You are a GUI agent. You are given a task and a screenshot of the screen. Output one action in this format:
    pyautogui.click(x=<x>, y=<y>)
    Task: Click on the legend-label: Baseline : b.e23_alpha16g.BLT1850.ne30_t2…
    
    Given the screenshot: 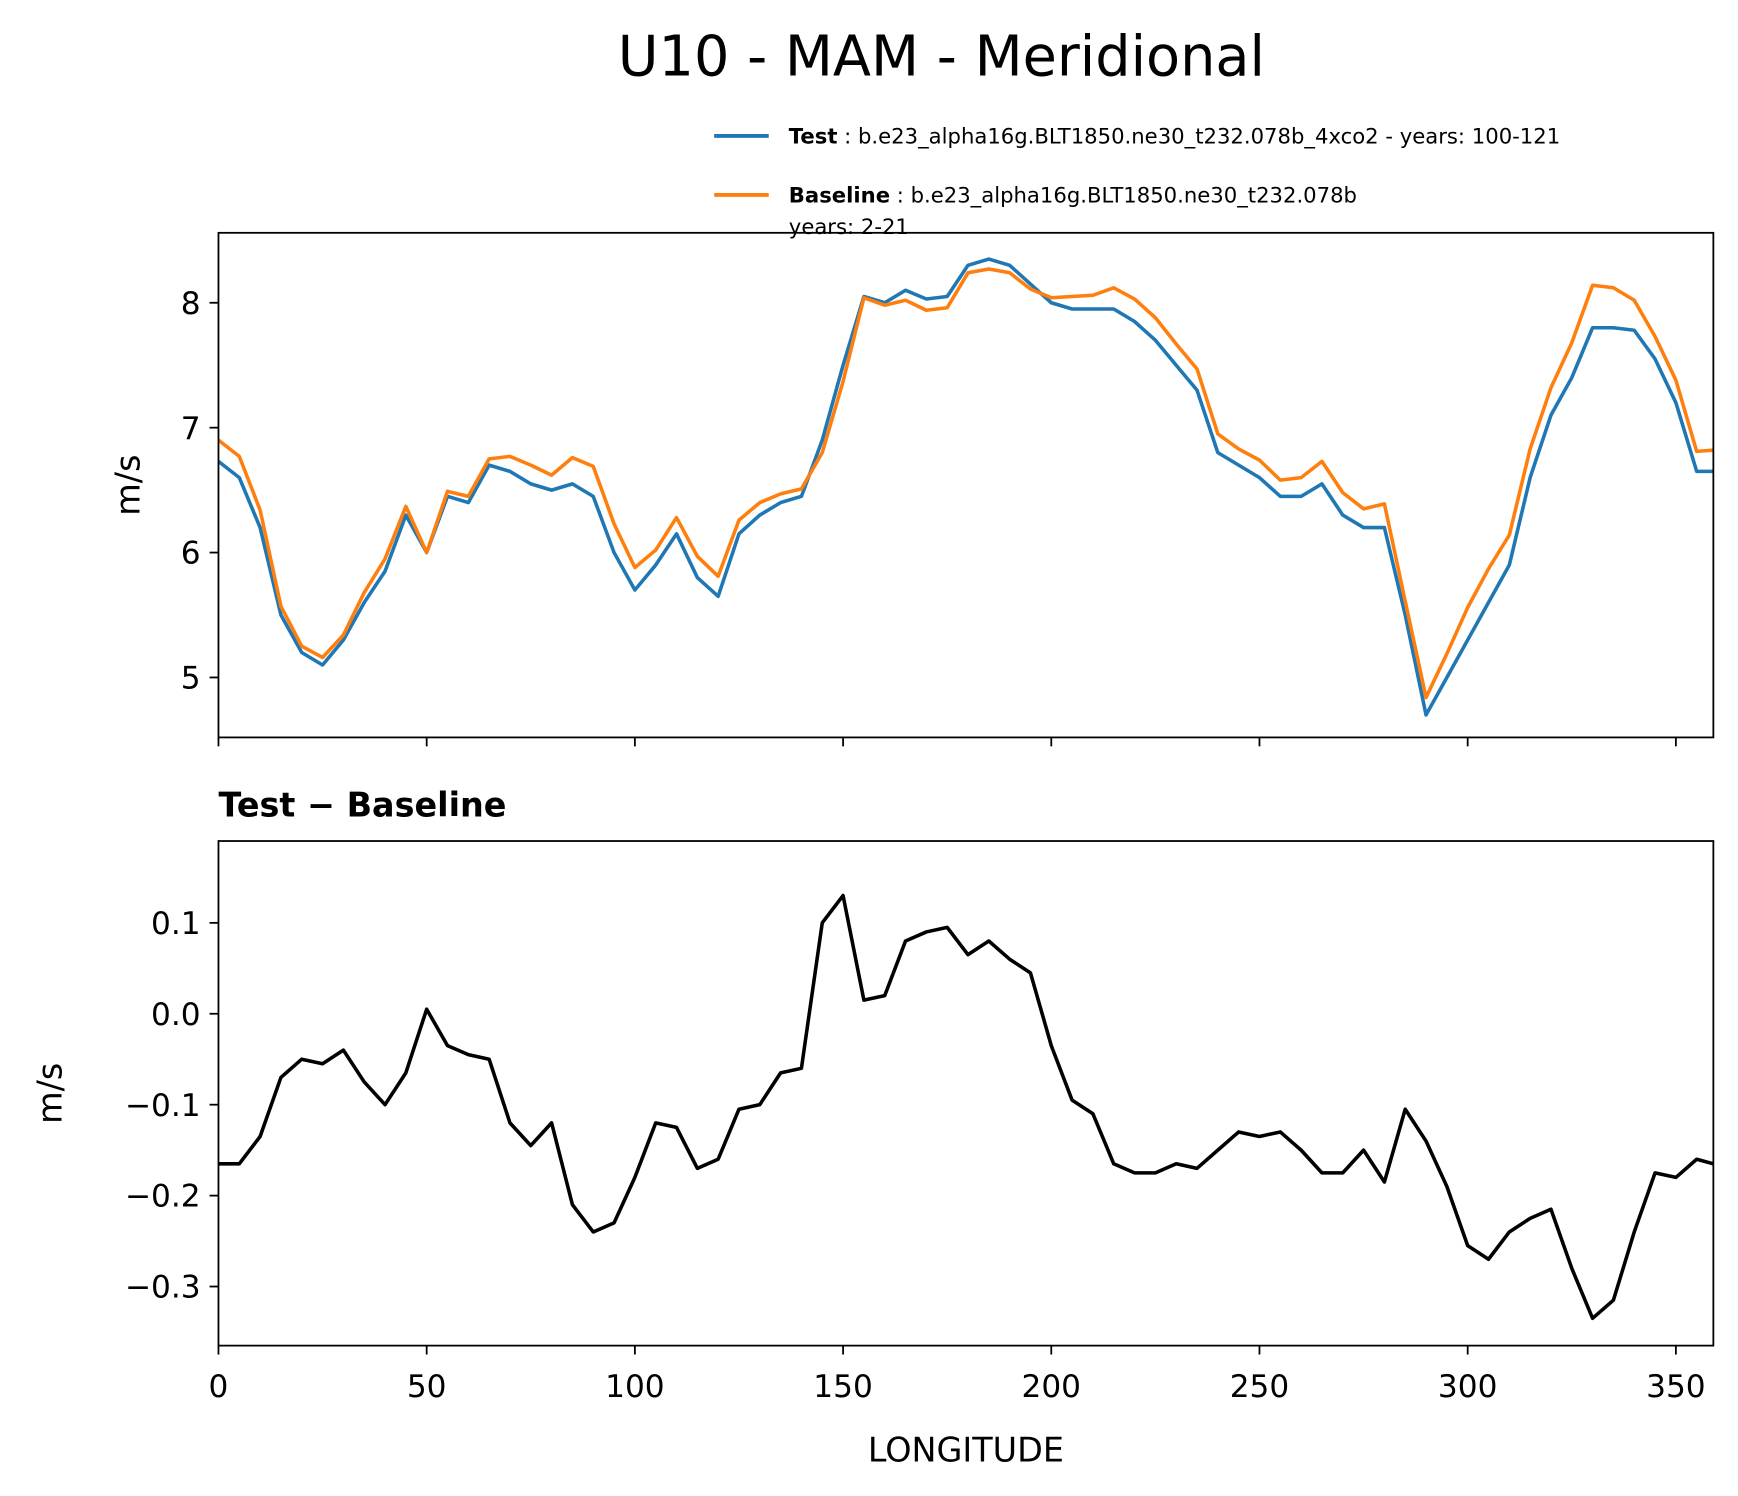 What is the action you would take?
    pyautogui.click(x=1073, y=195)
    